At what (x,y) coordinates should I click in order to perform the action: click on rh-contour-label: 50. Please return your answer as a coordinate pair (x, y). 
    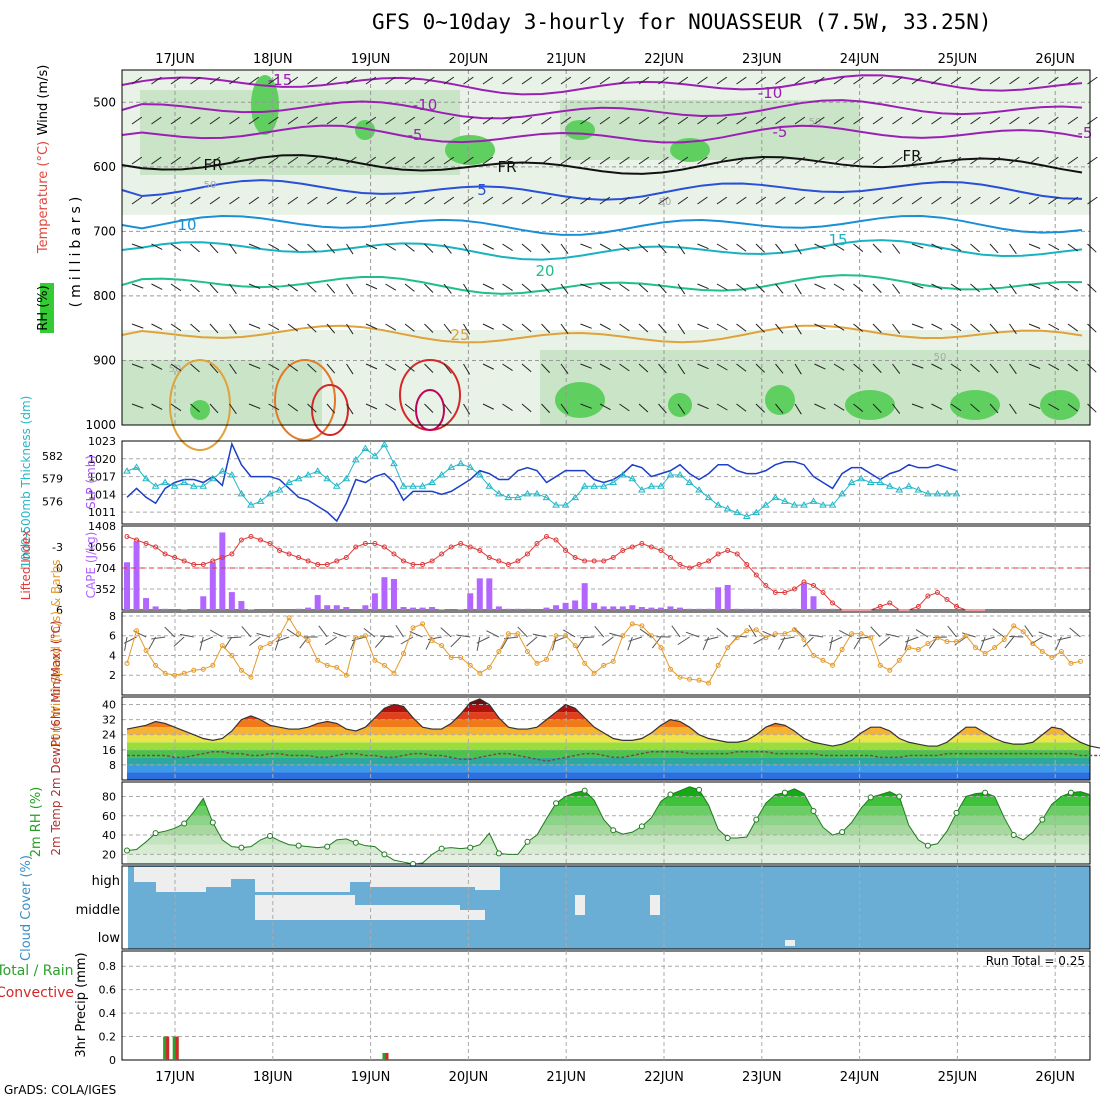
    Looking at the image, I should click on (815, 122).